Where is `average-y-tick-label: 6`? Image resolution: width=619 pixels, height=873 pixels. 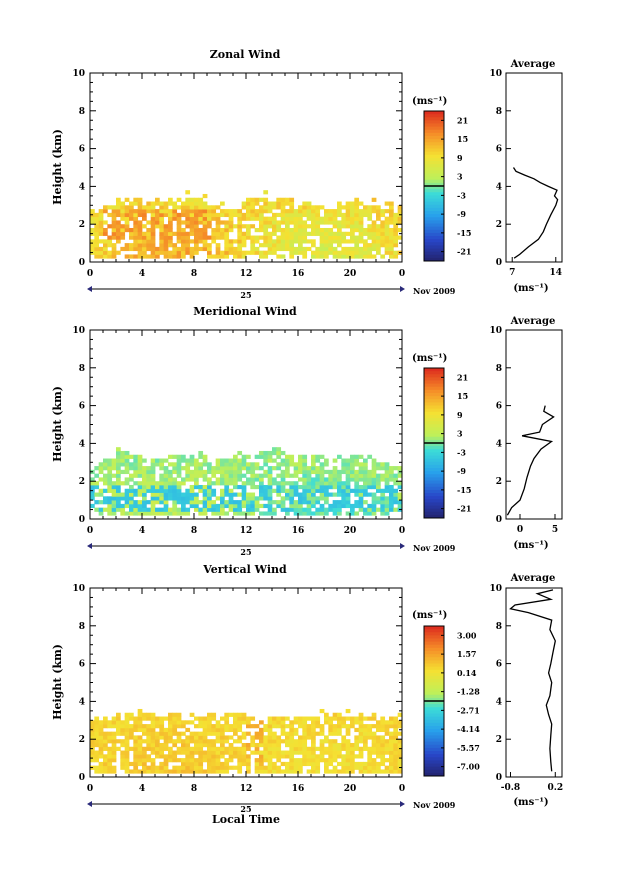 average-y-tick-label: 6 is located at coordinates (499, 665).